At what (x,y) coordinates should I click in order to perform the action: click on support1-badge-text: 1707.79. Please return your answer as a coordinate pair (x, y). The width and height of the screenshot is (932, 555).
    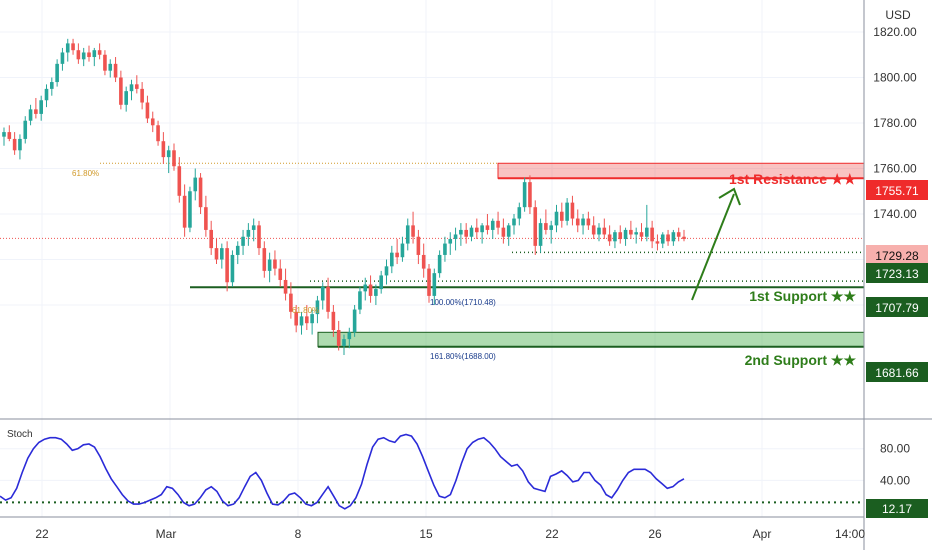
    Looking at the image, I should click on (897, 308).